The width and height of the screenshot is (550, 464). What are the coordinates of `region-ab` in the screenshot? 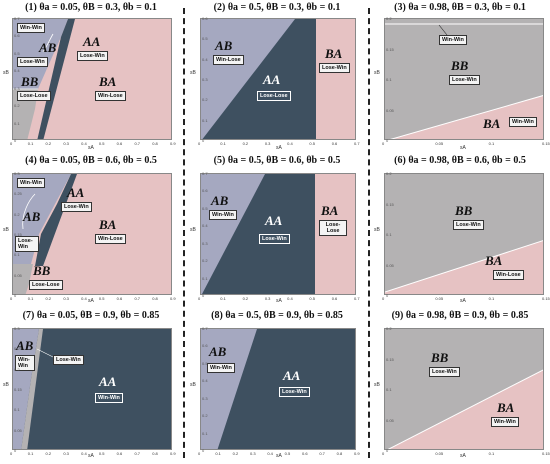 It's located at (40, 54).